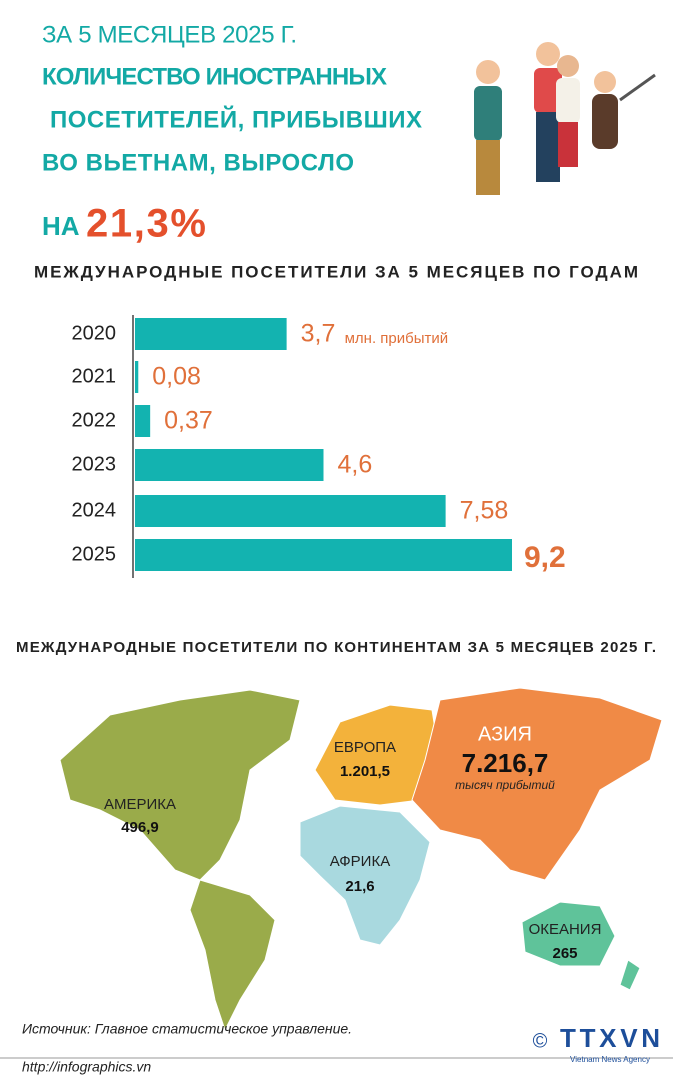 The height and width of the screenshot is (1080, 673). Describe the element at coordinates (61, 226) in the screenshot. I see `header-prefix: НА` at that location.